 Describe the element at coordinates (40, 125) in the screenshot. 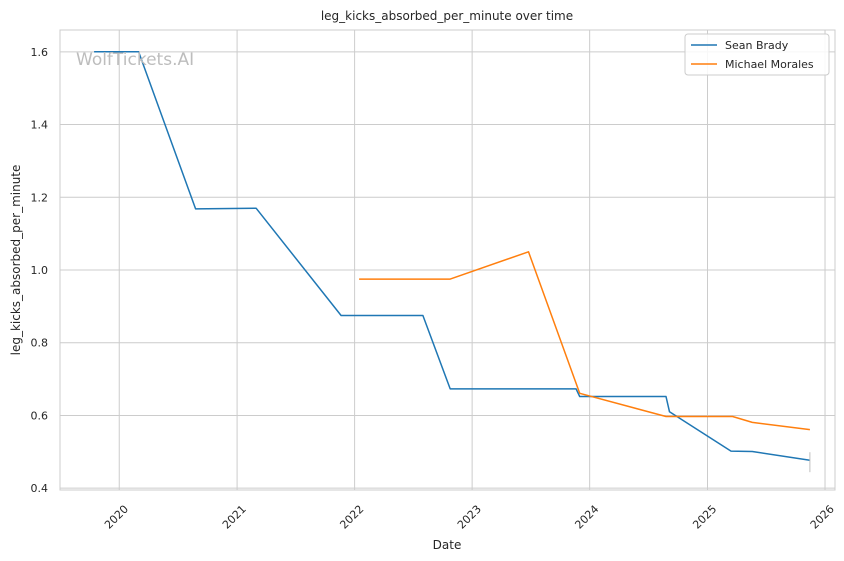

I see `y-tick-label: 1.4` at that location.